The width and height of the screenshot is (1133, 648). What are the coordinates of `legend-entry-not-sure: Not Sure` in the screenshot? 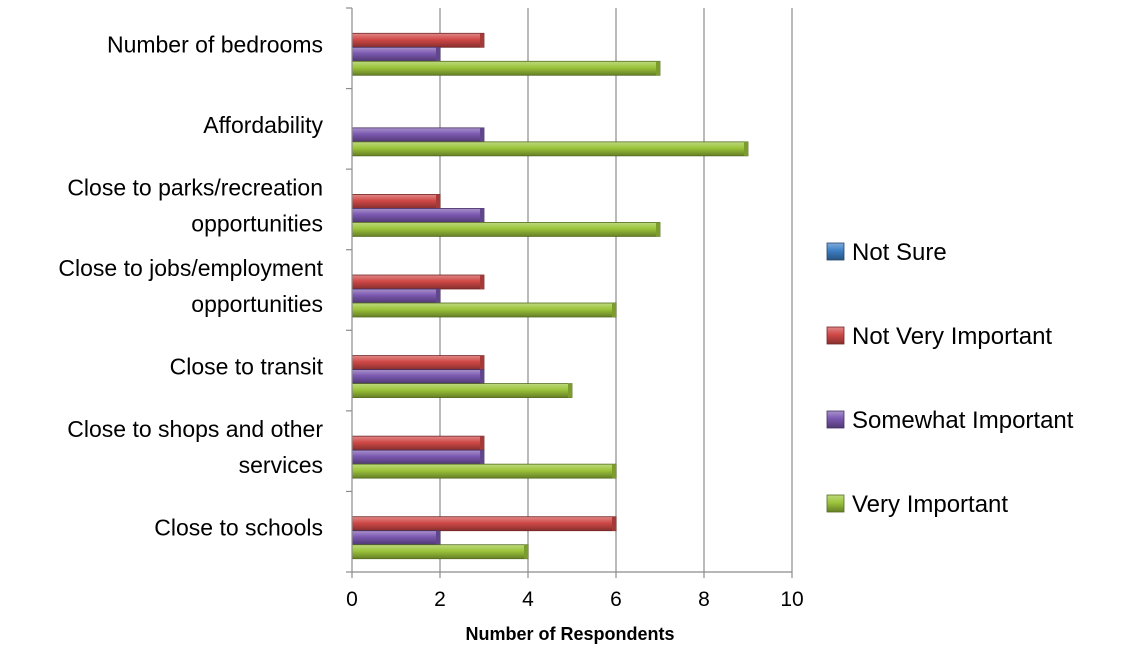 It's located at (886, 252).